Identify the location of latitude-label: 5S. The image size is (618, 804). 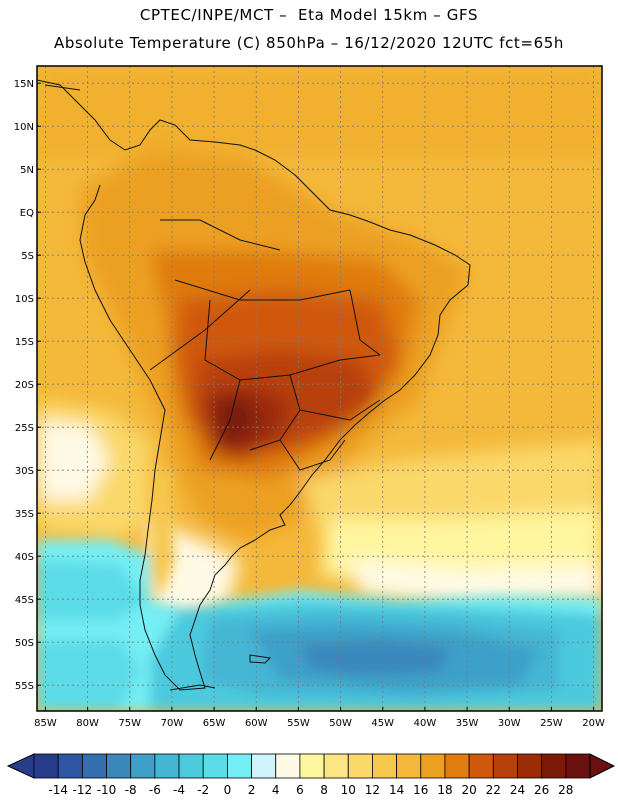
(27, 256).